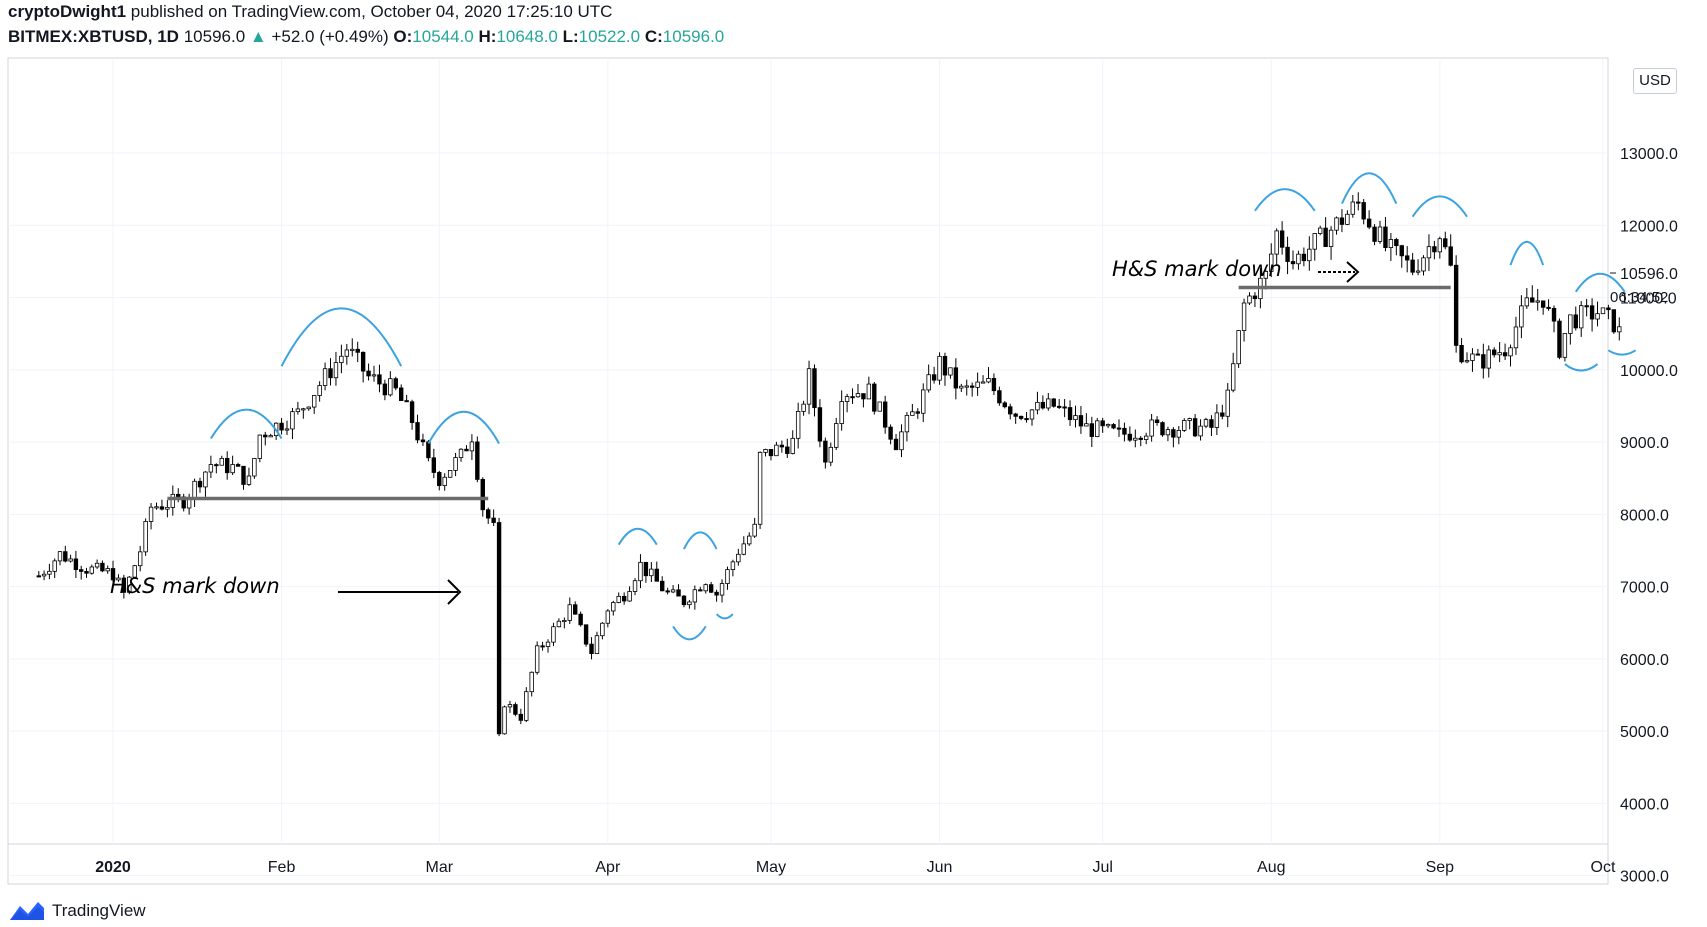 Image resolution: width=1707 pixels, height=927 pixels. I want to click on time-tick-label: Jul, so click(1102, 867).